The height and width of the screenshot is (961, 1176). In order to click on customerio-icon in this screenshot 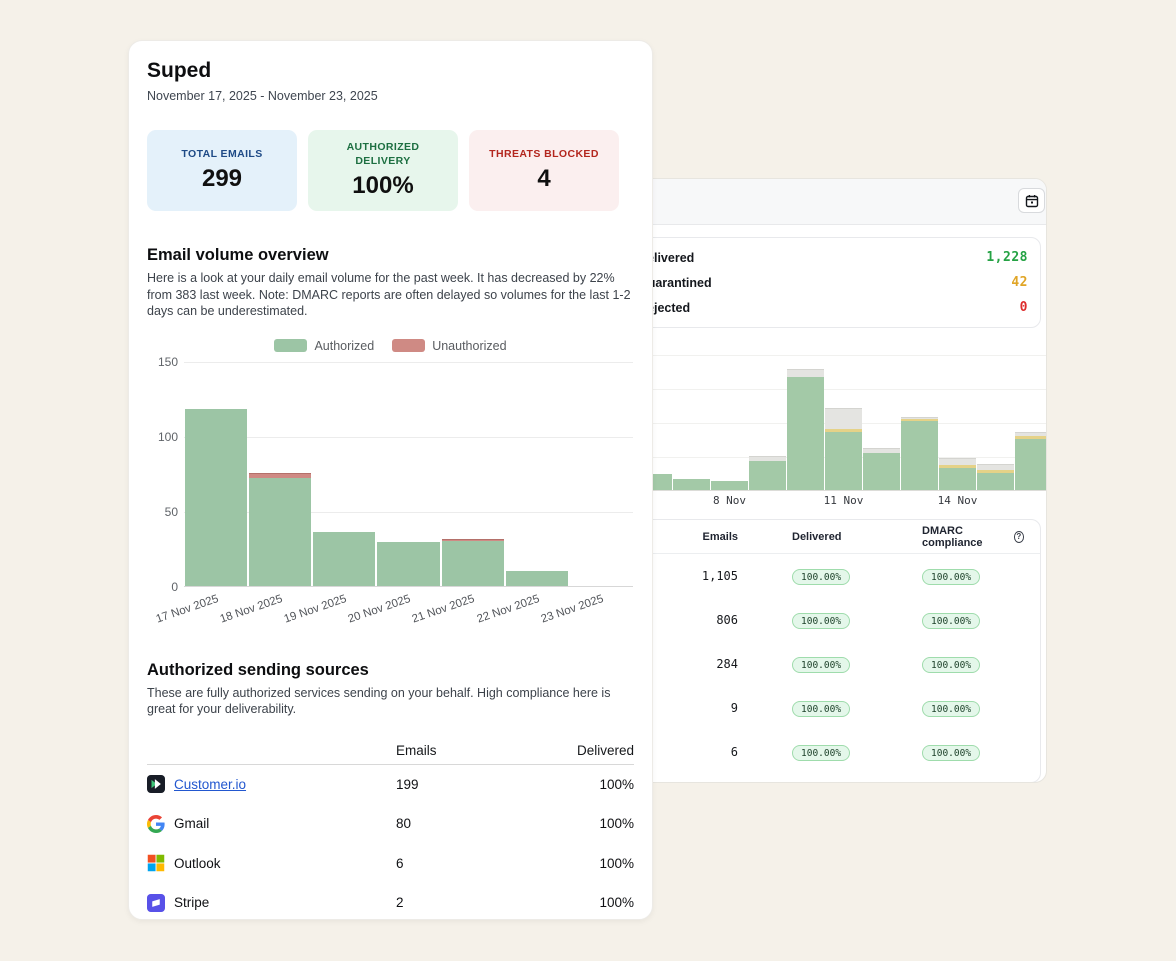, I will do `click(156, 784)`.